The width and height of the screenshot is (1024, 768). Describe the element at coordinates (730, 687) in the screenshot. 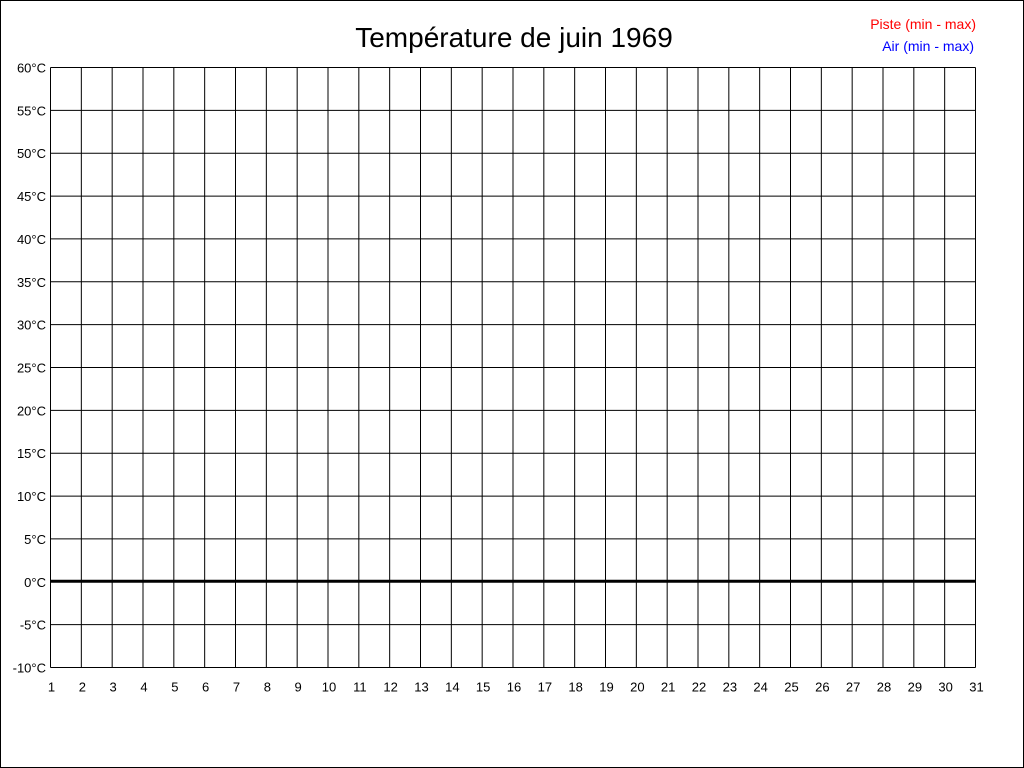

I see `x-tick-label: 23` at that location.